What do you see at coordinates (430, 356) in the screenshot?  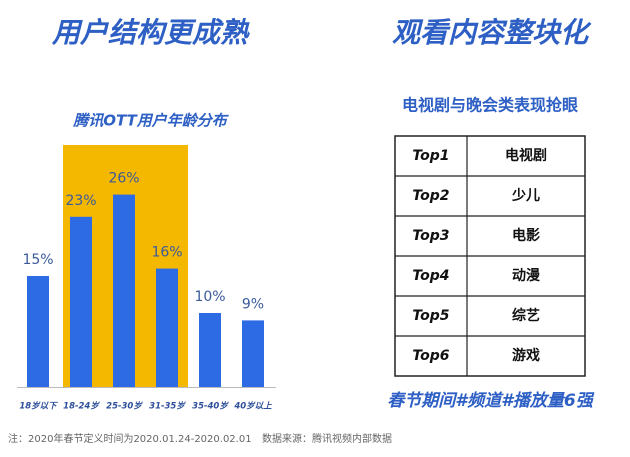 I see `rank-cell: Top6` at bounding box center [430, 356].